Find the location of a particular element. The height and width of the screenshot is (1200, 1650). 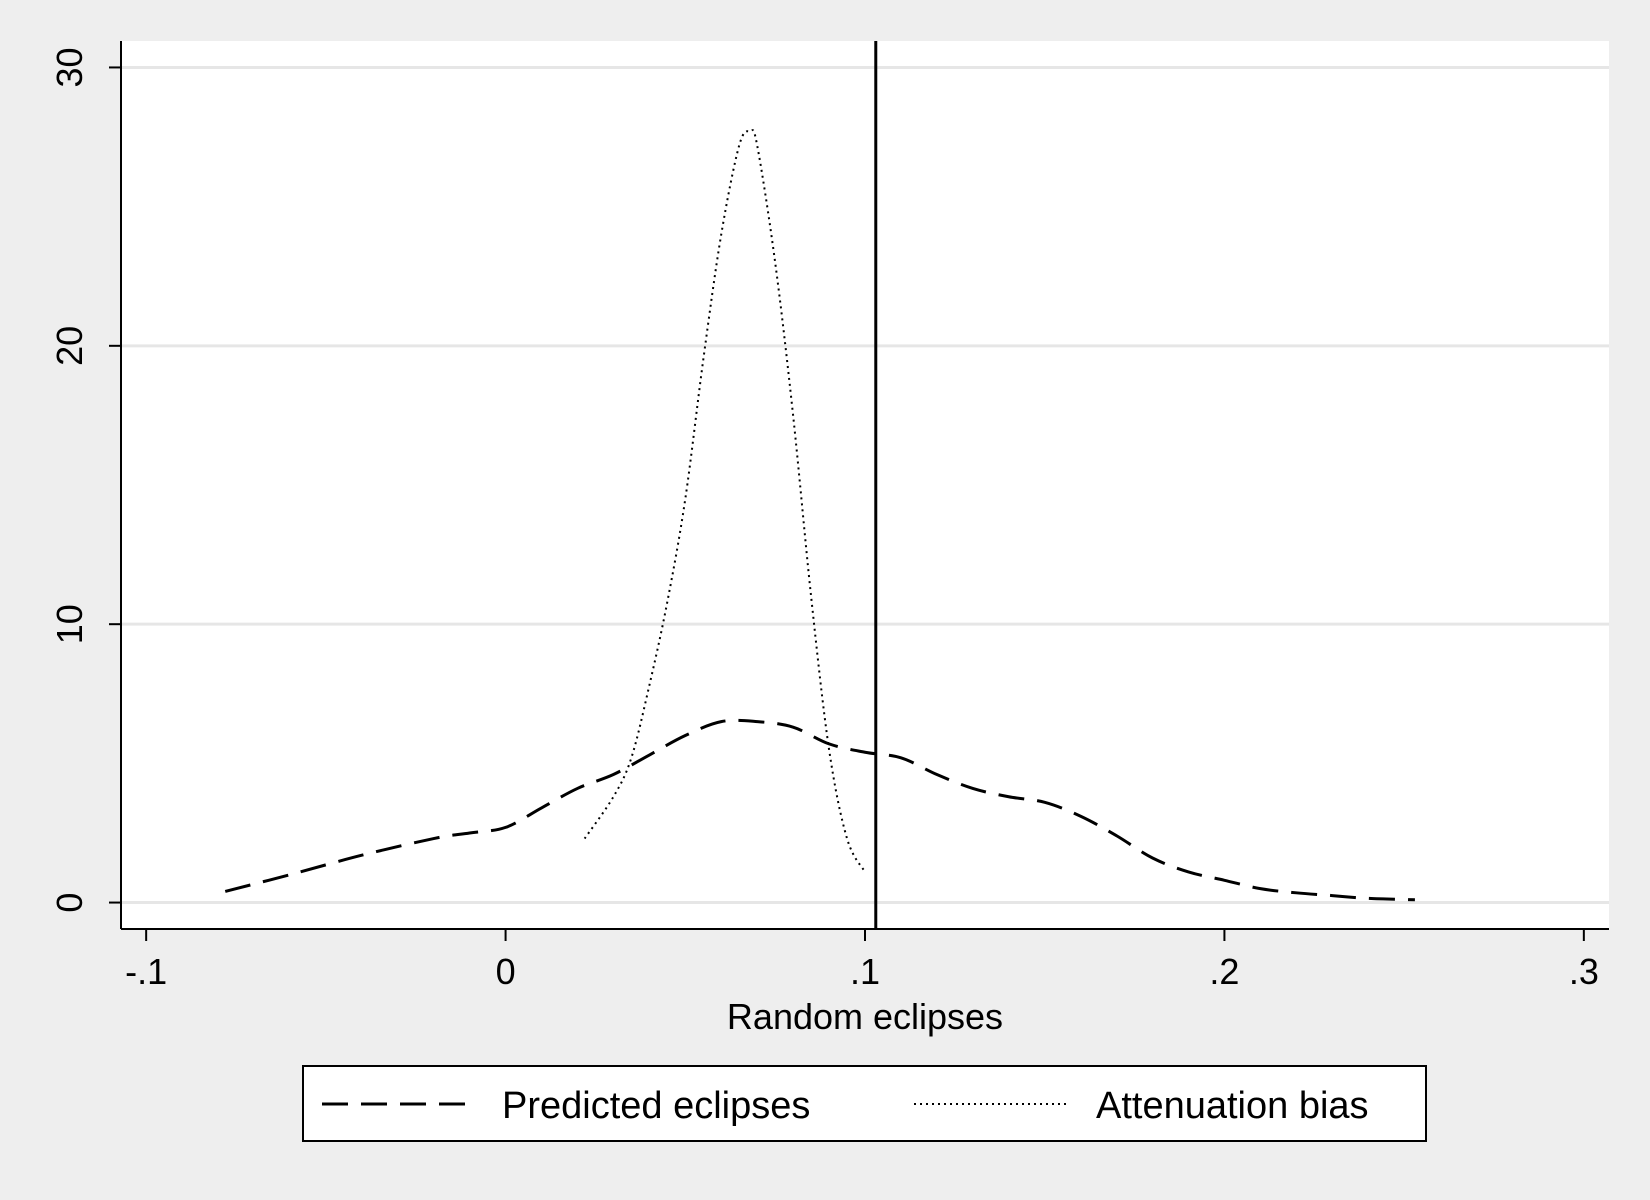

x-tick-label: -.1 is located at coordinates (146, 971).